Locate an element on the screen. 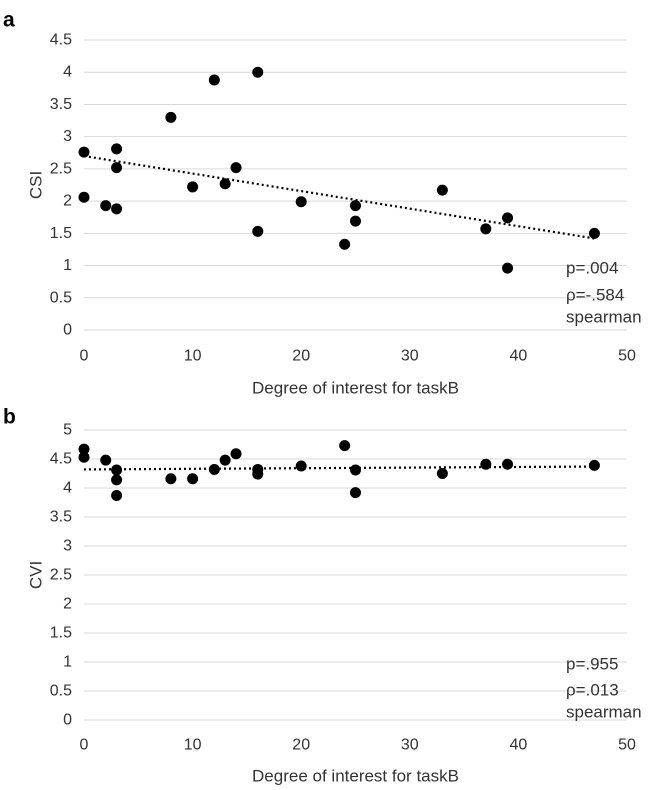  y-axis-title: CVI is located at coordinates (36, 575).